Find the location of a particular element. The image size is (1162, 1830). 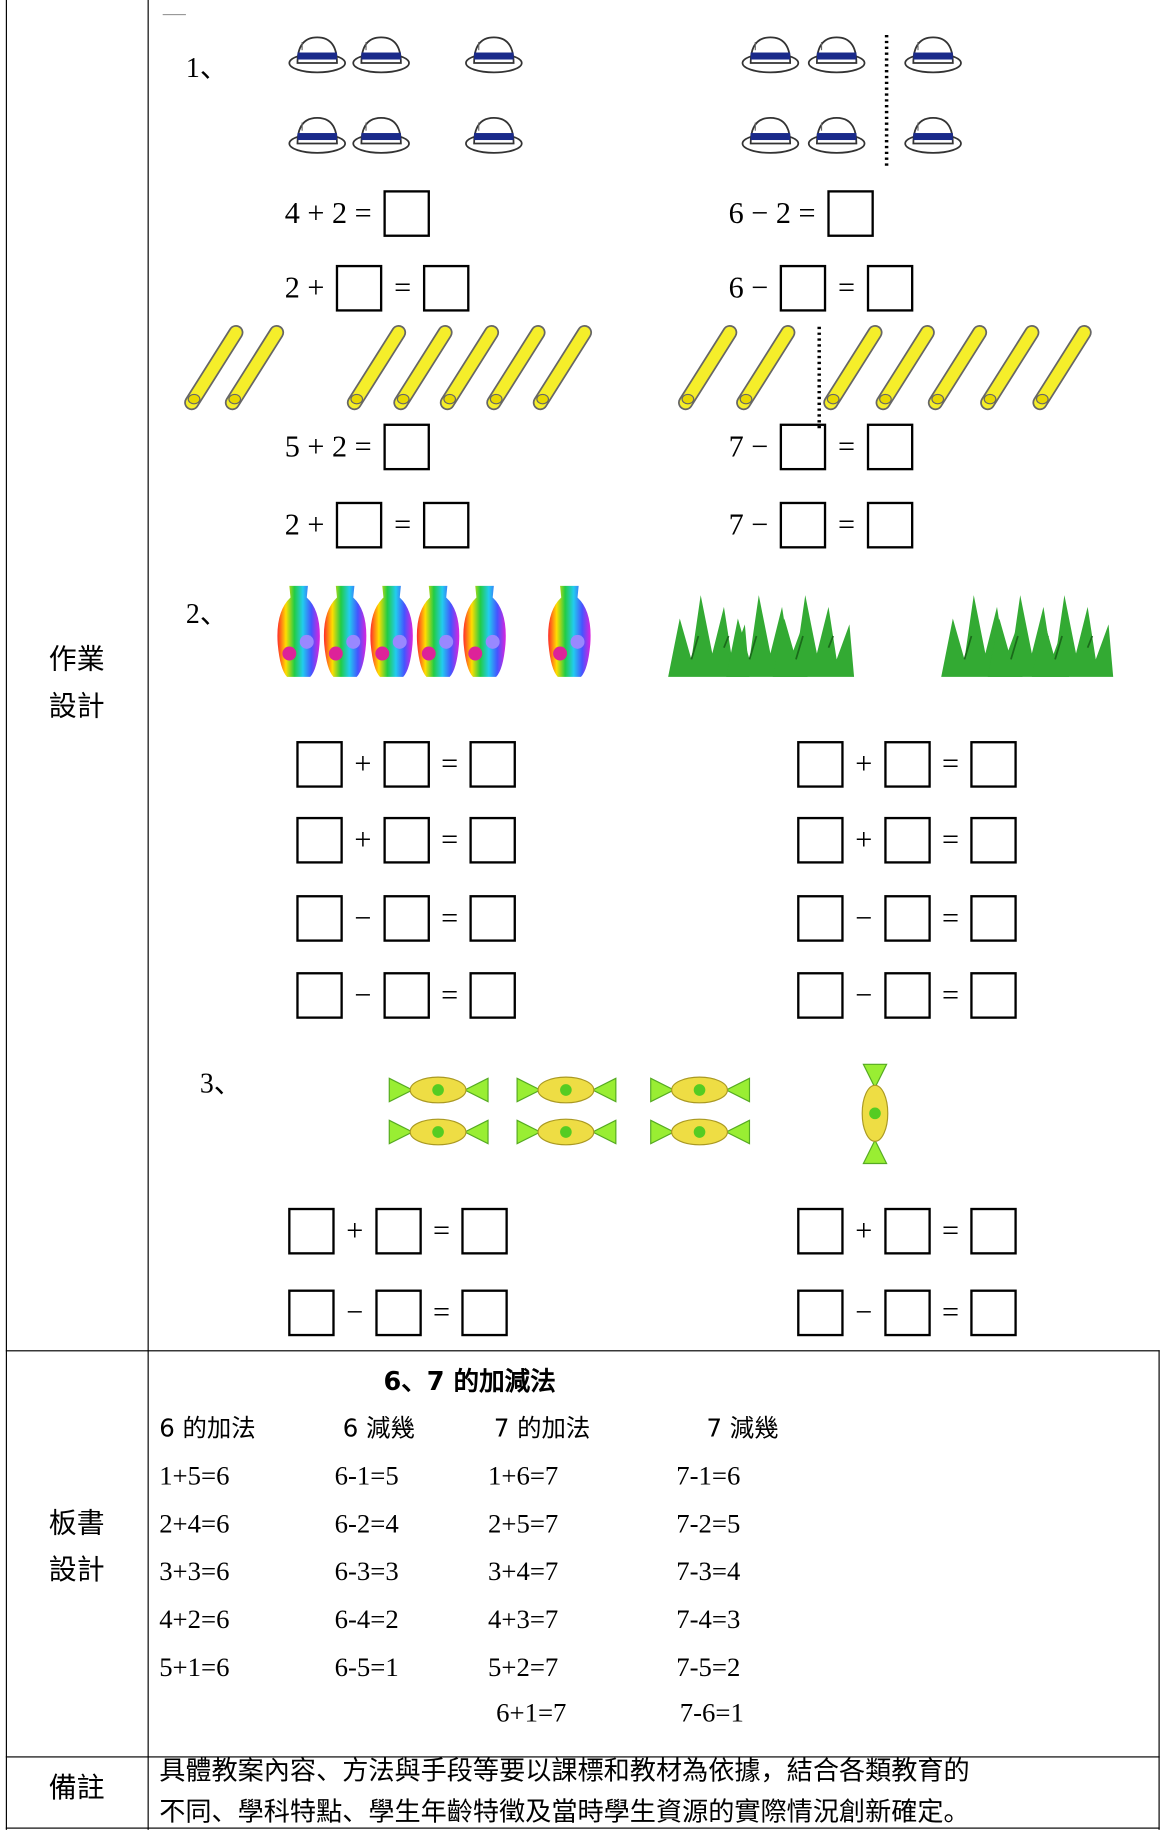

board-equation: 2+5=7 is located at coordinates (523, 1523).